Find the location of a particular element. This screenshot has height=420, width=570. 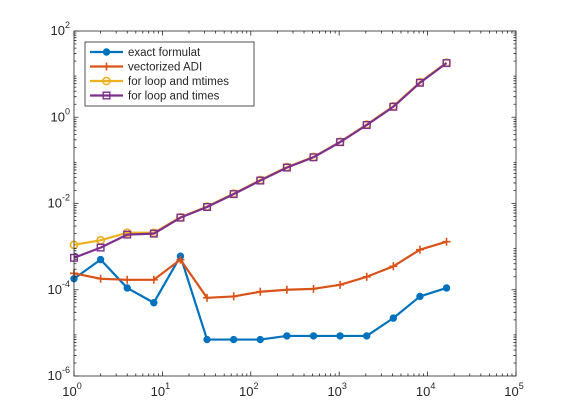

legend-entry: vectorized ADI is located at coordinates (146, 68).